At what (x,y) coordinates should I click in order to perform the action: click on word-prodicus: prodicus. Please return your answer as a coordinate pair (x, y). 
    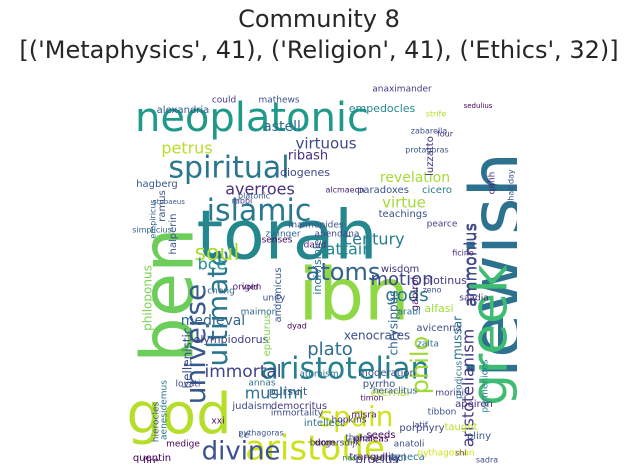
    Looking at the image, I should click on (460, 380).